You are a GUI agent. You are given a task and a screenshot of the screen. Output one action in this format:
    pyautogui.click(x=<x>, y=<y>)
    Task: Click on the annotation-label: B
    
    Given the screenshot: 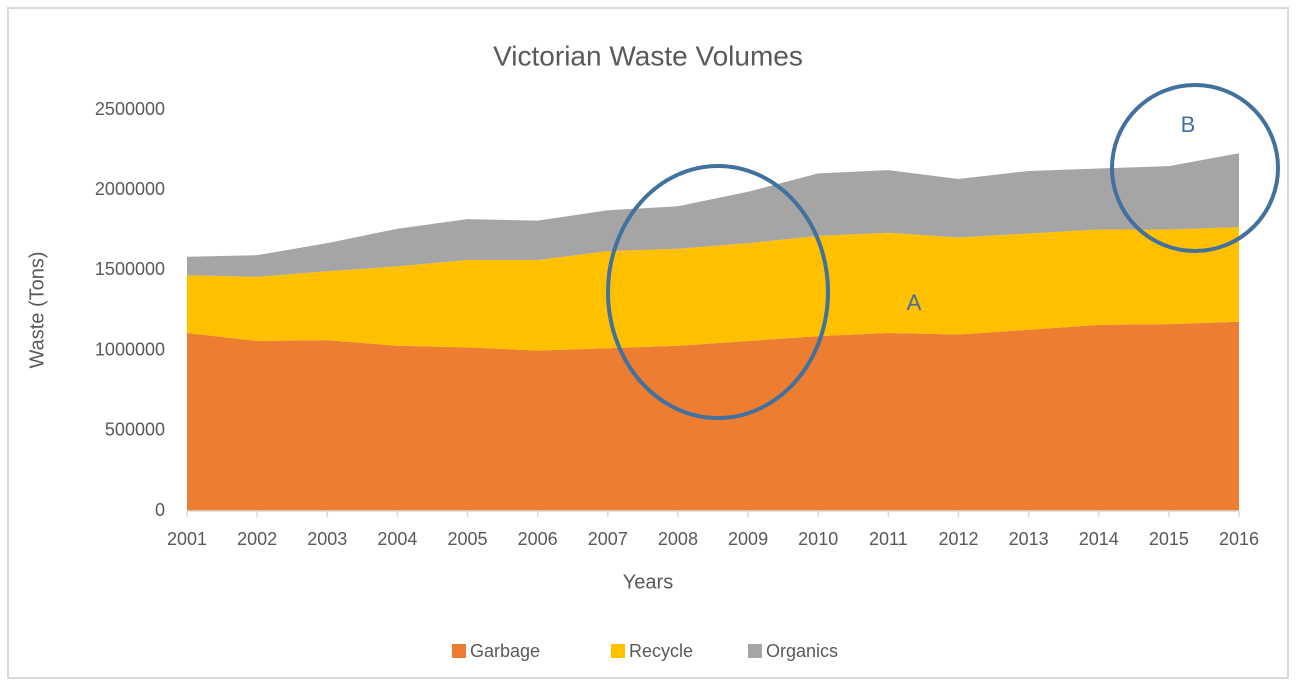 What is the action you would take?
    pyautogui.click(x=1188, y=124)
    